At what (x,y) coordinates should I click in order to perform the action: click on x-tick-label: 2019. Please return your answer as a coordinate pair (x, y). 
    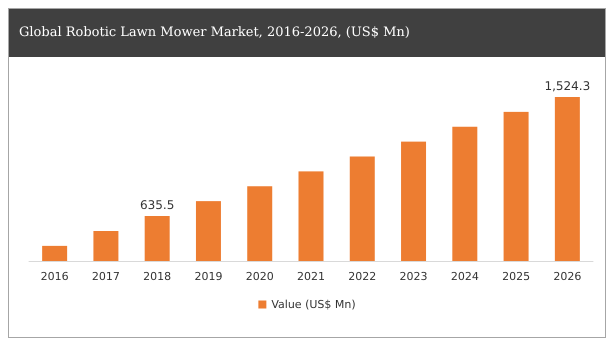
    Looking at the image, I should click on (208, 276).